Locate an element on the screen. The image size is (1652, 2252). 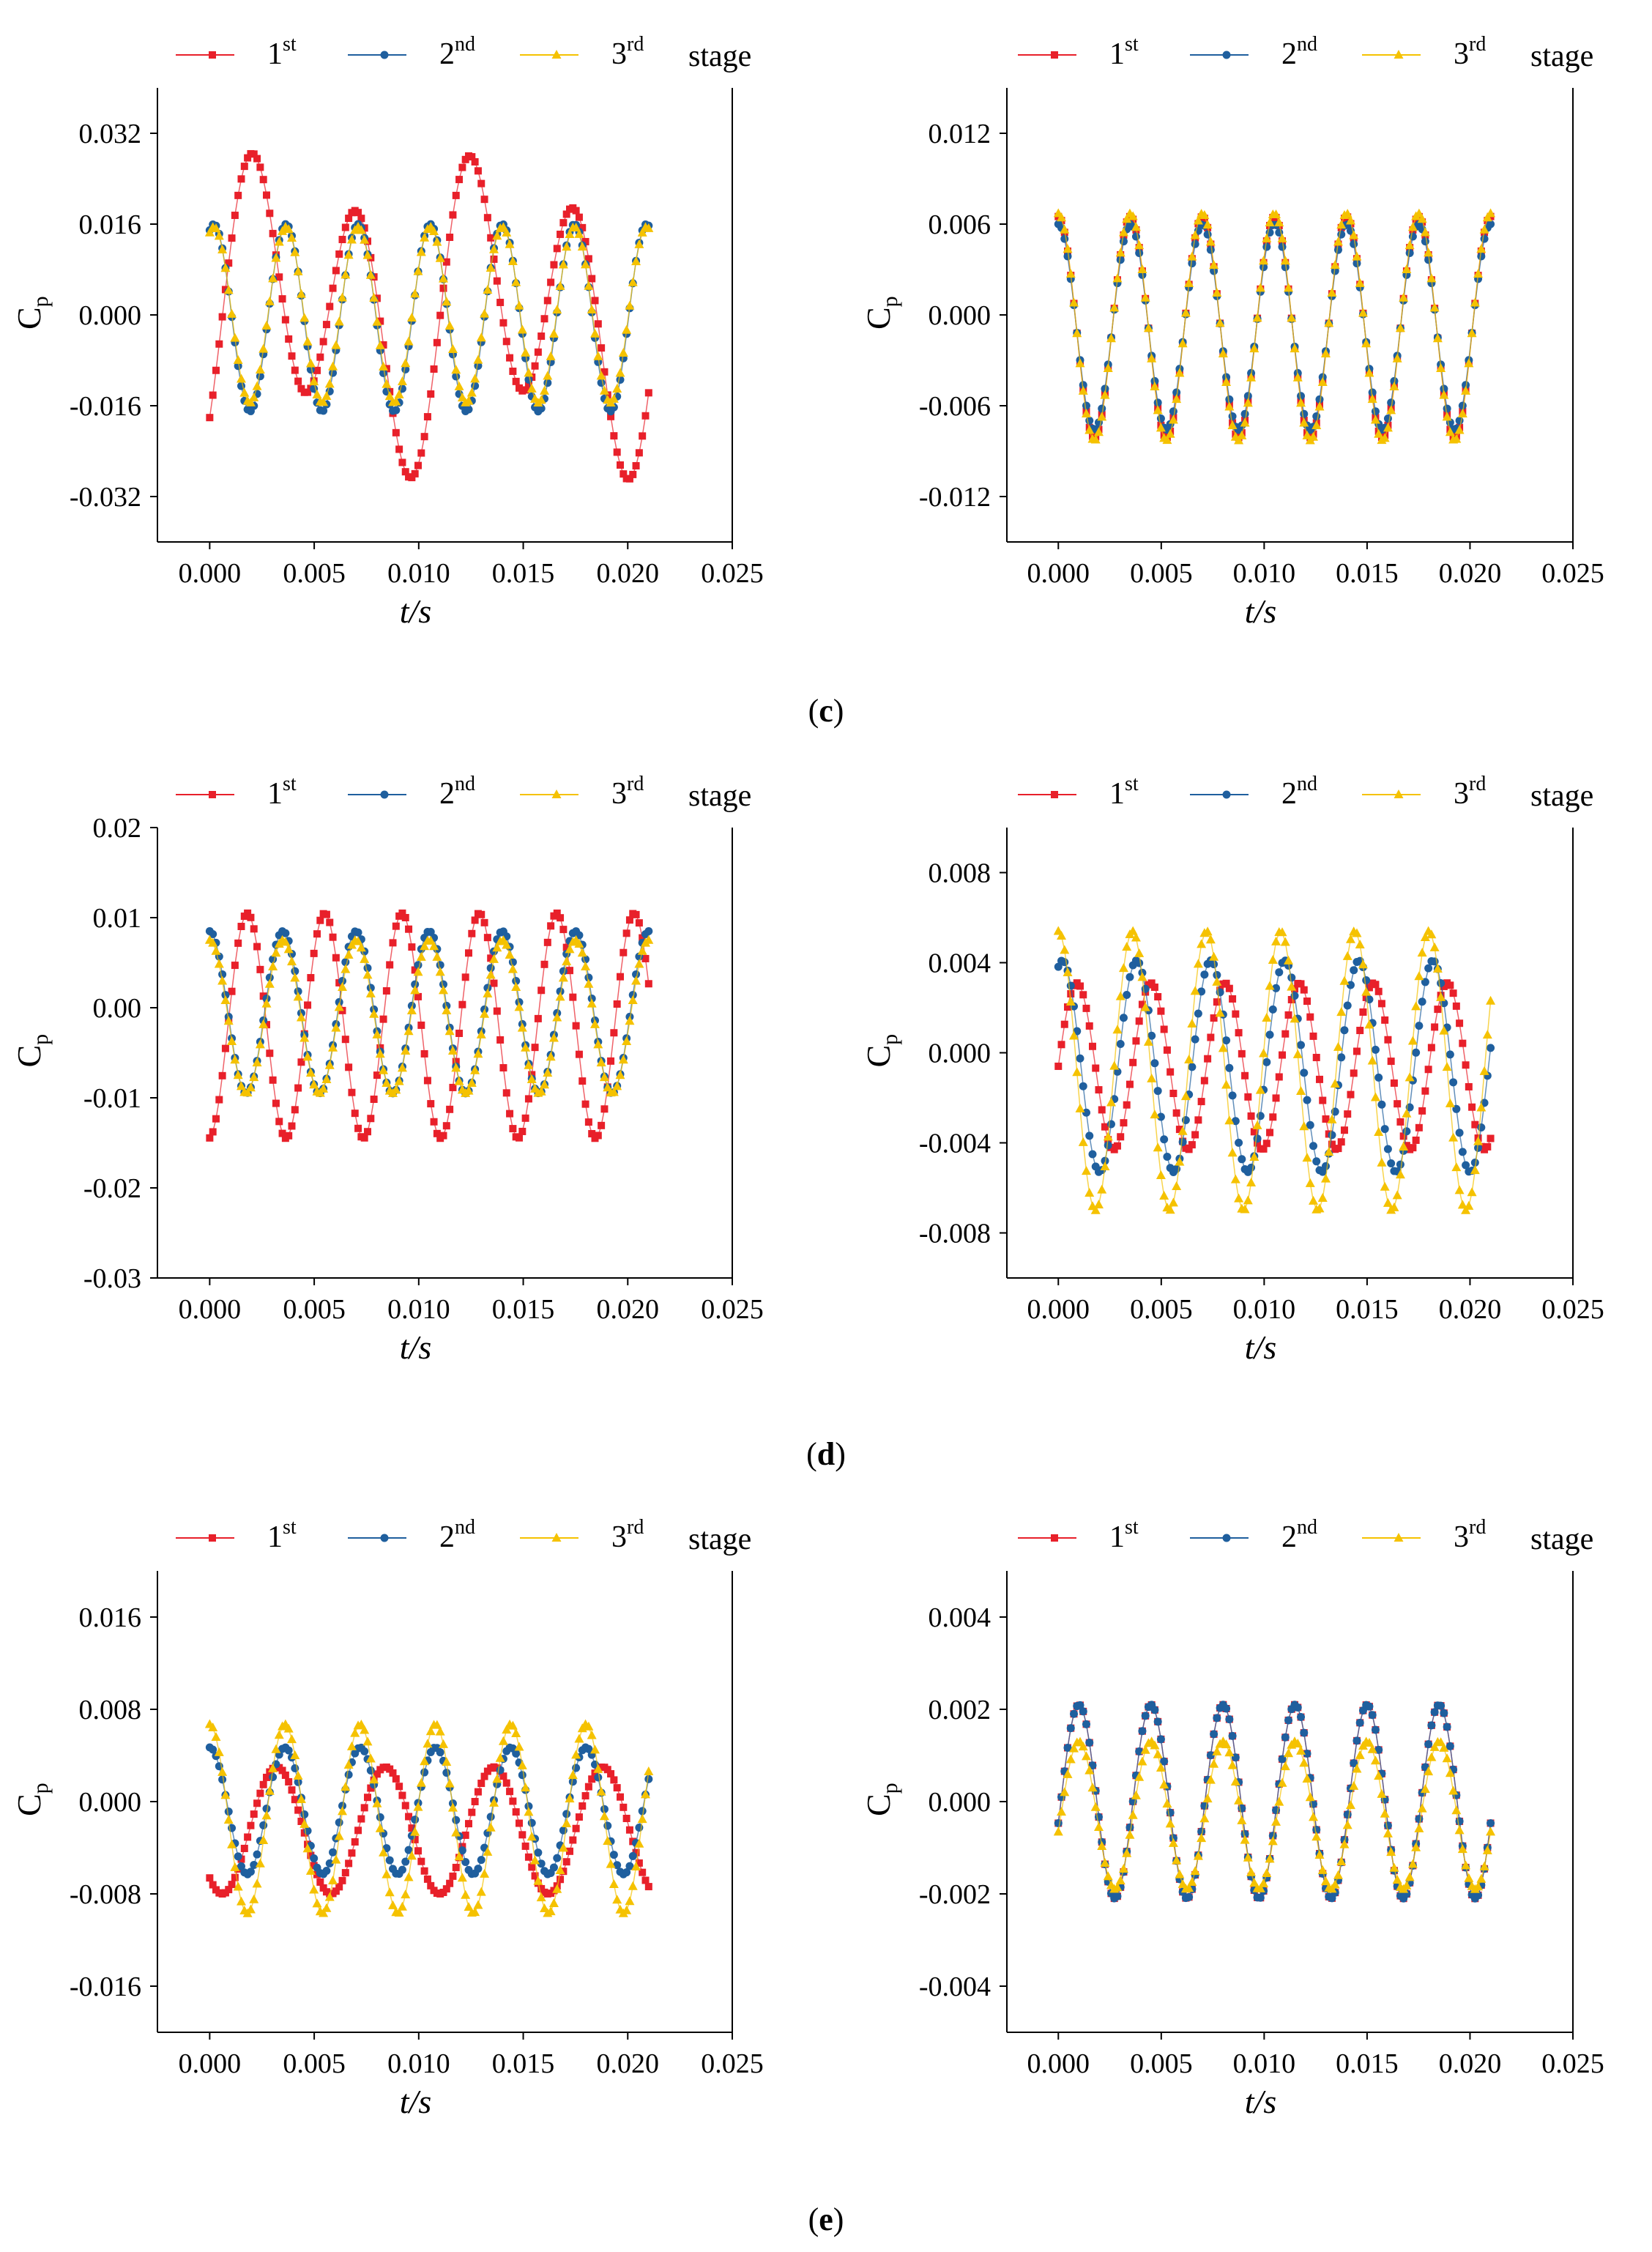
legend: 1st 2nd 3rd stage is located at coordinates (1306, 1536).